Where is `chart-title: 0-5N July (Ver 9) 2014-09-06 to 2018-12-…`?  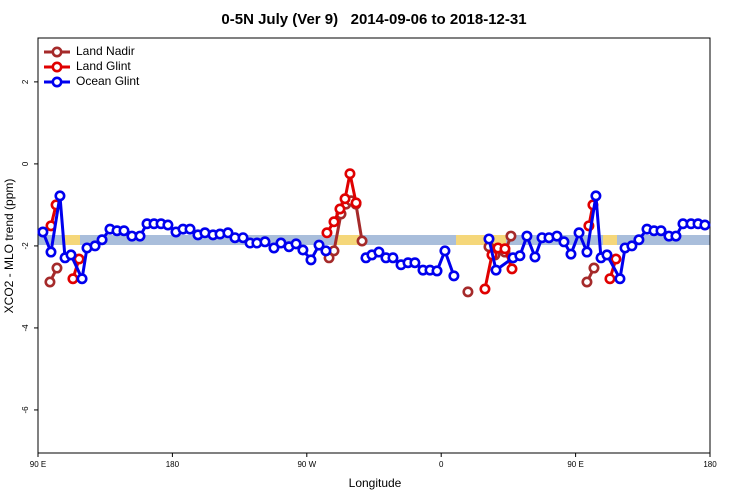 chart-title: 0-5N July (Ver 9) 2014-09-06 to 2018-12-… is located at coordinates (373, 19).